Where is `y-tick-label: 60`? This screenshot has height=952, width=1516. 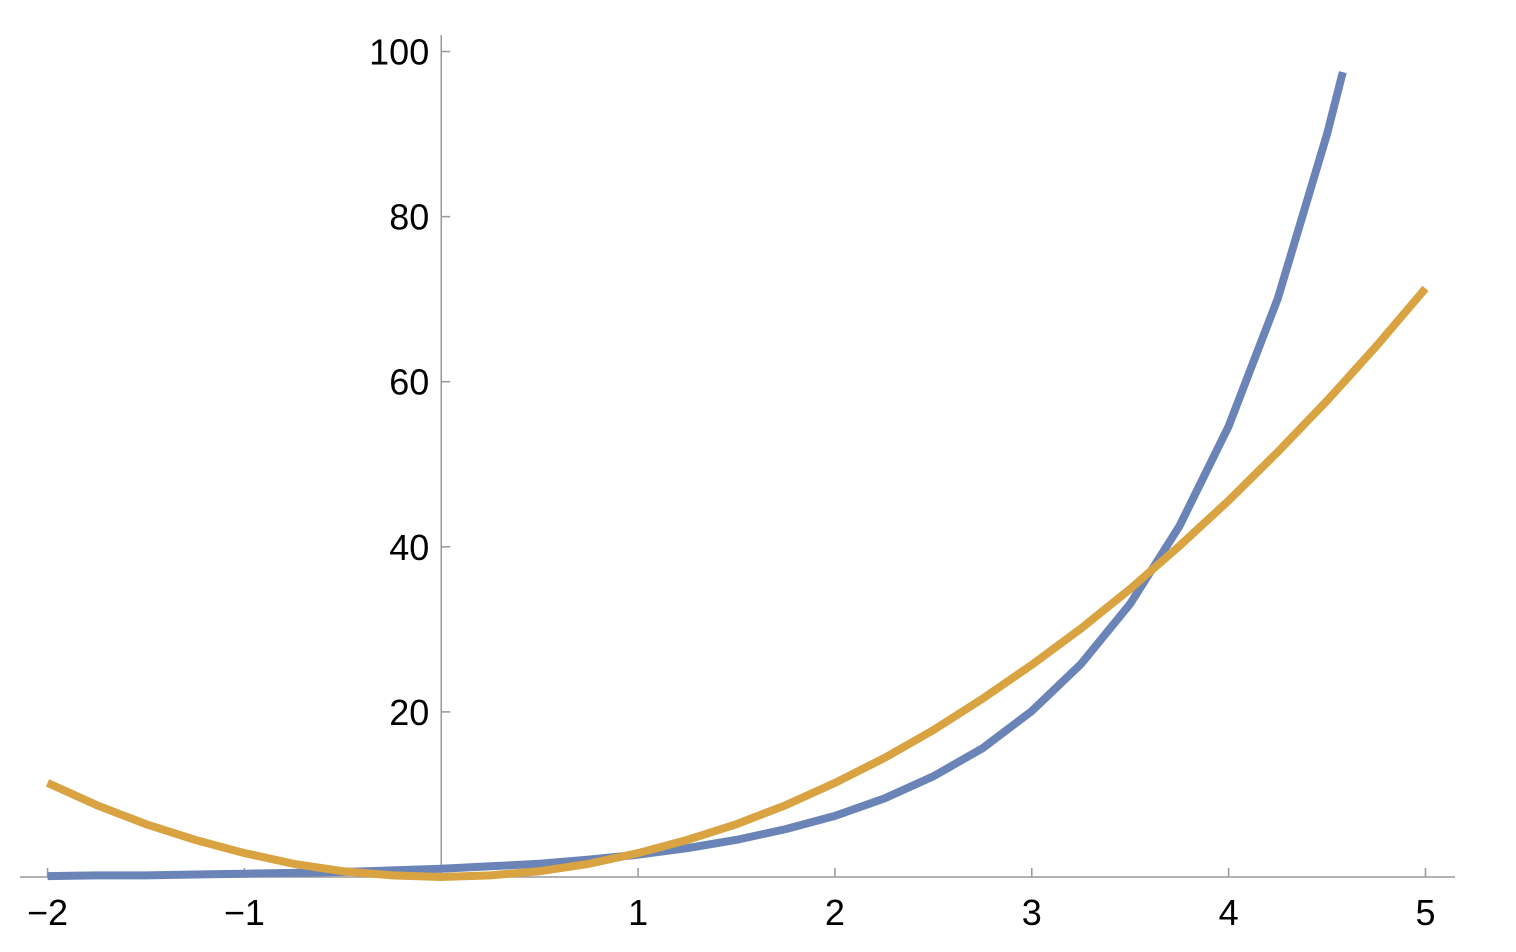
y-tick-label: 60 is located at coordinates (409, 382).